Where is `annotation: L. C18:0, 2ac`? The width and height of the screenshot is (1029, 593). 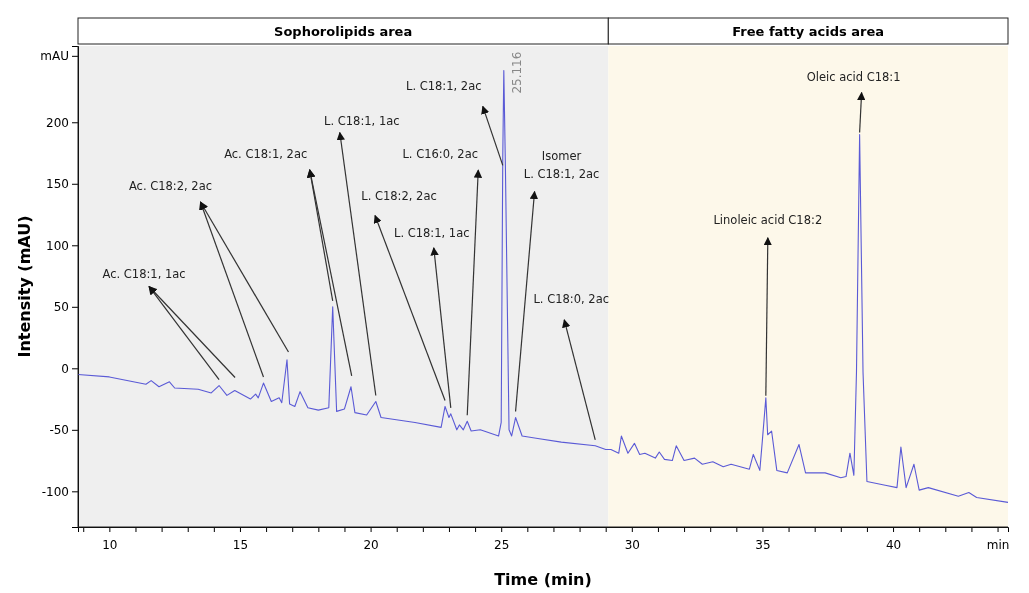 annotation: L. C18:0, 2ac is located at coordinates (571, 298).